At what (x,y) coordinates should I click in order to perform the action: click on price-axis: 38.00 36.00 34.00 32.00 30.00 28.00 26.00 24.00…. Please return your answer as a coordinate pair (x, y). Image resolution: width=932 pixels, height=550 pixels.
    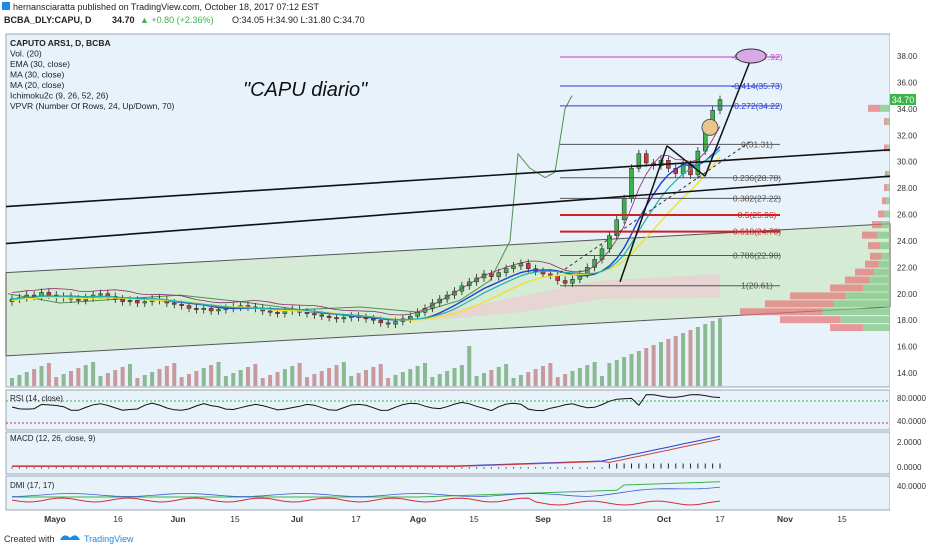
    Looking at the image, I should click on (907, 215).